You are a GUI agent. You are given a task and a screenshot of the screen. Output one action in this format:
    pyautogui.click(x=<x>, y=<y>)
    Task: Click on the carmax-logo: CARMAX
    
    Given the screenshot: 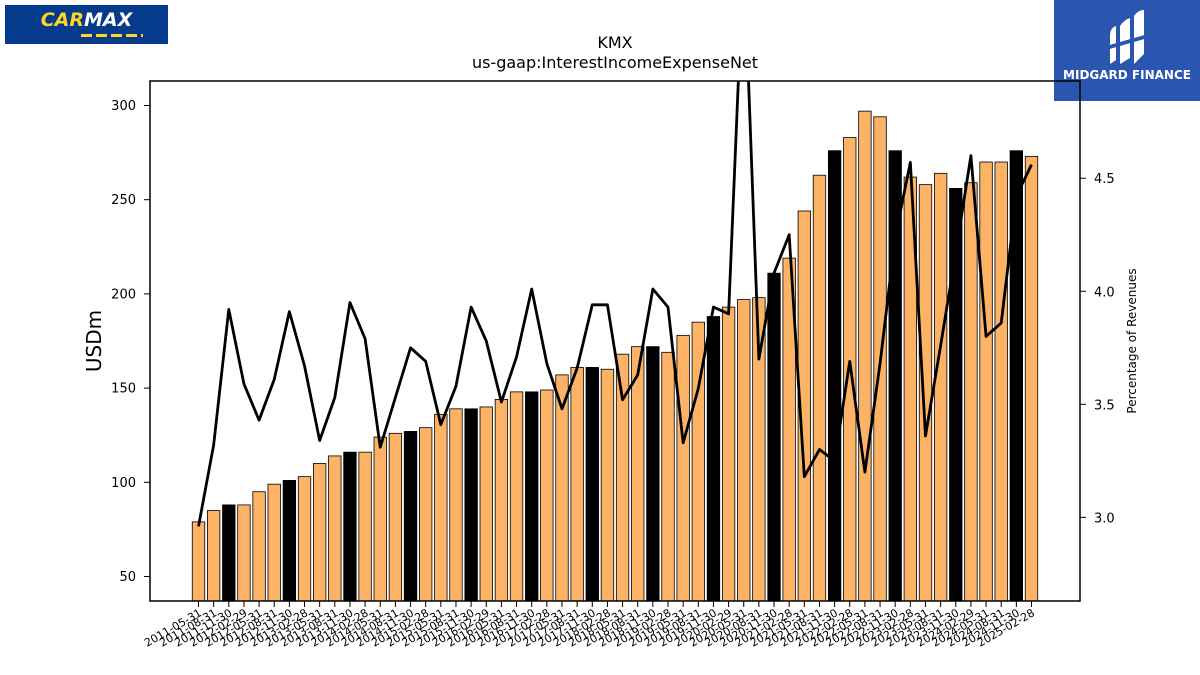 What is the action you would take?
    pyautogui.click(x=86, y=24)
    